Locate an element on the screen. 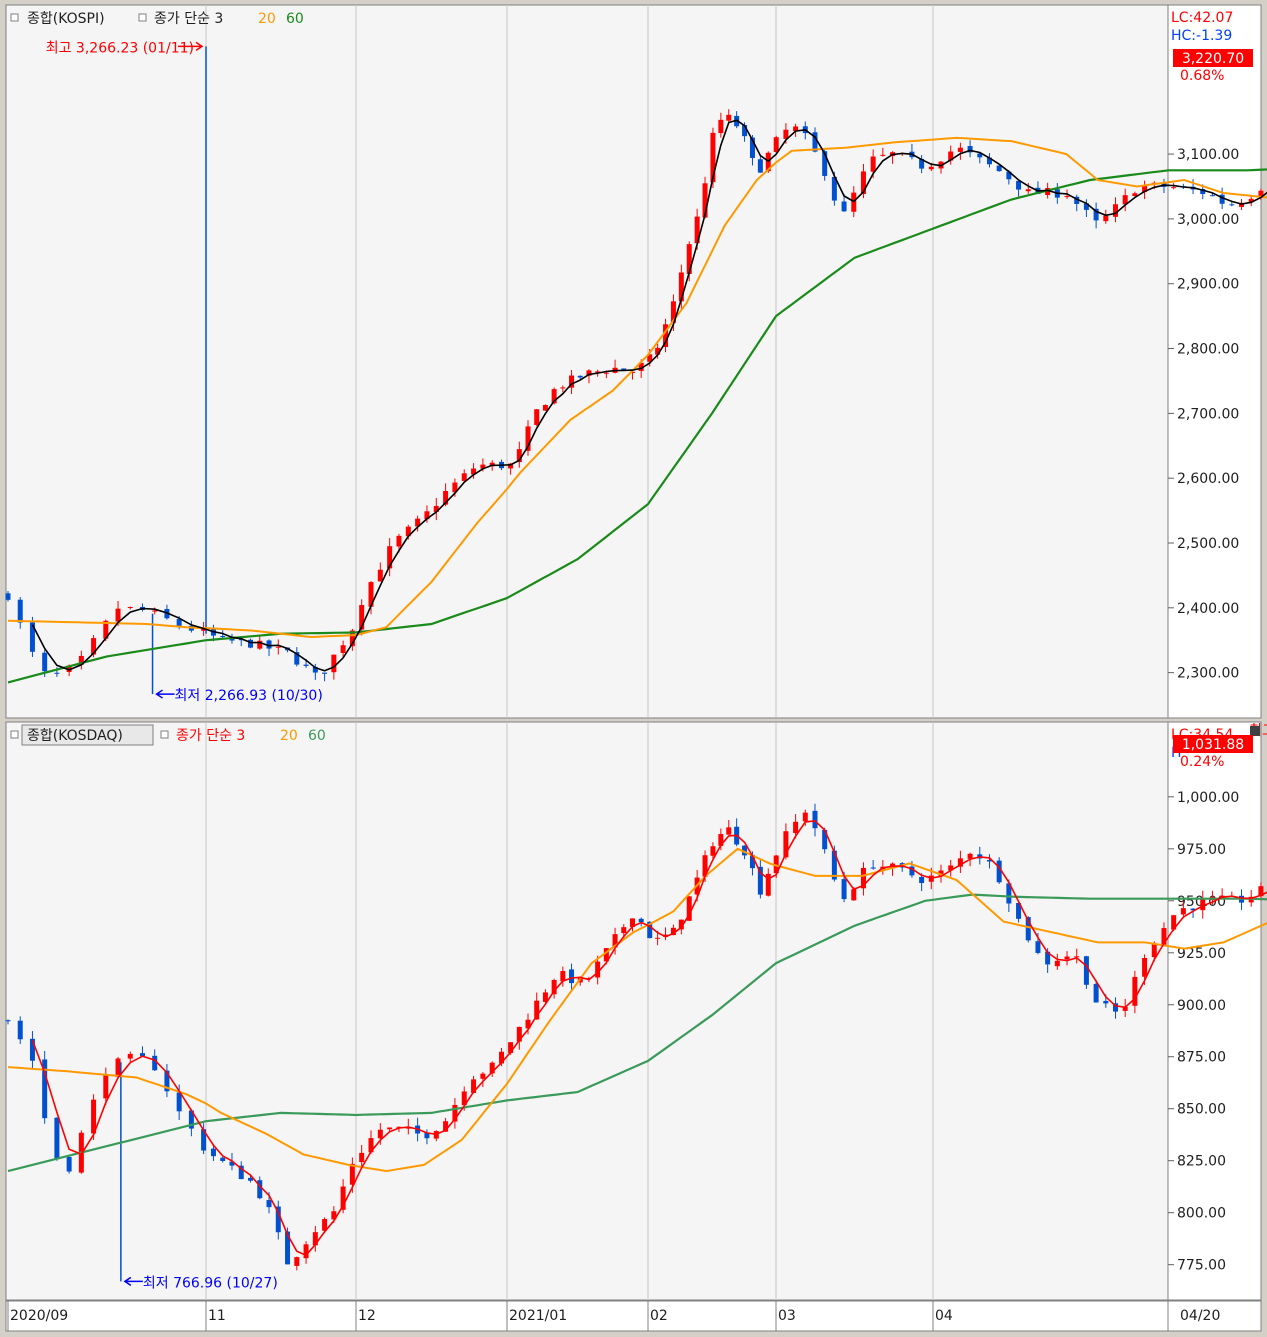 This screenshot has width=1267, height=1337. x-tick-label: 02 is located at coordinates (659, 1316).